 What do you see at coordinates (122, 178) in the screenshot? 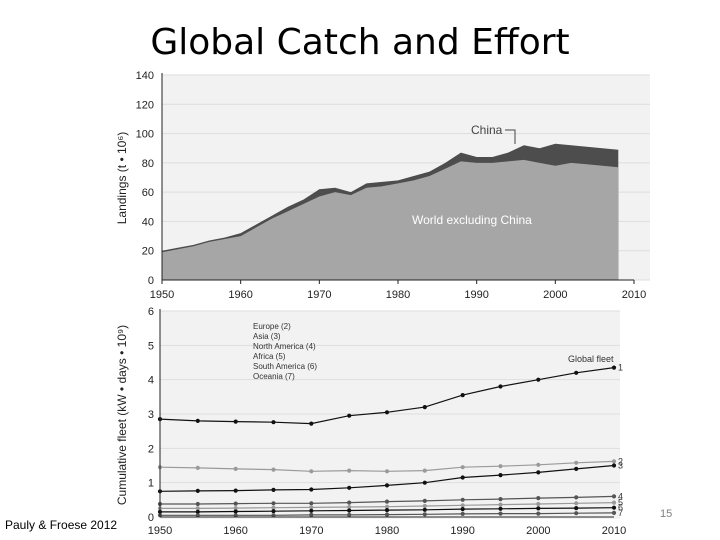
I see `landings-y-label: Landings (t • 10⁶)` at bounding box center [122, 178].